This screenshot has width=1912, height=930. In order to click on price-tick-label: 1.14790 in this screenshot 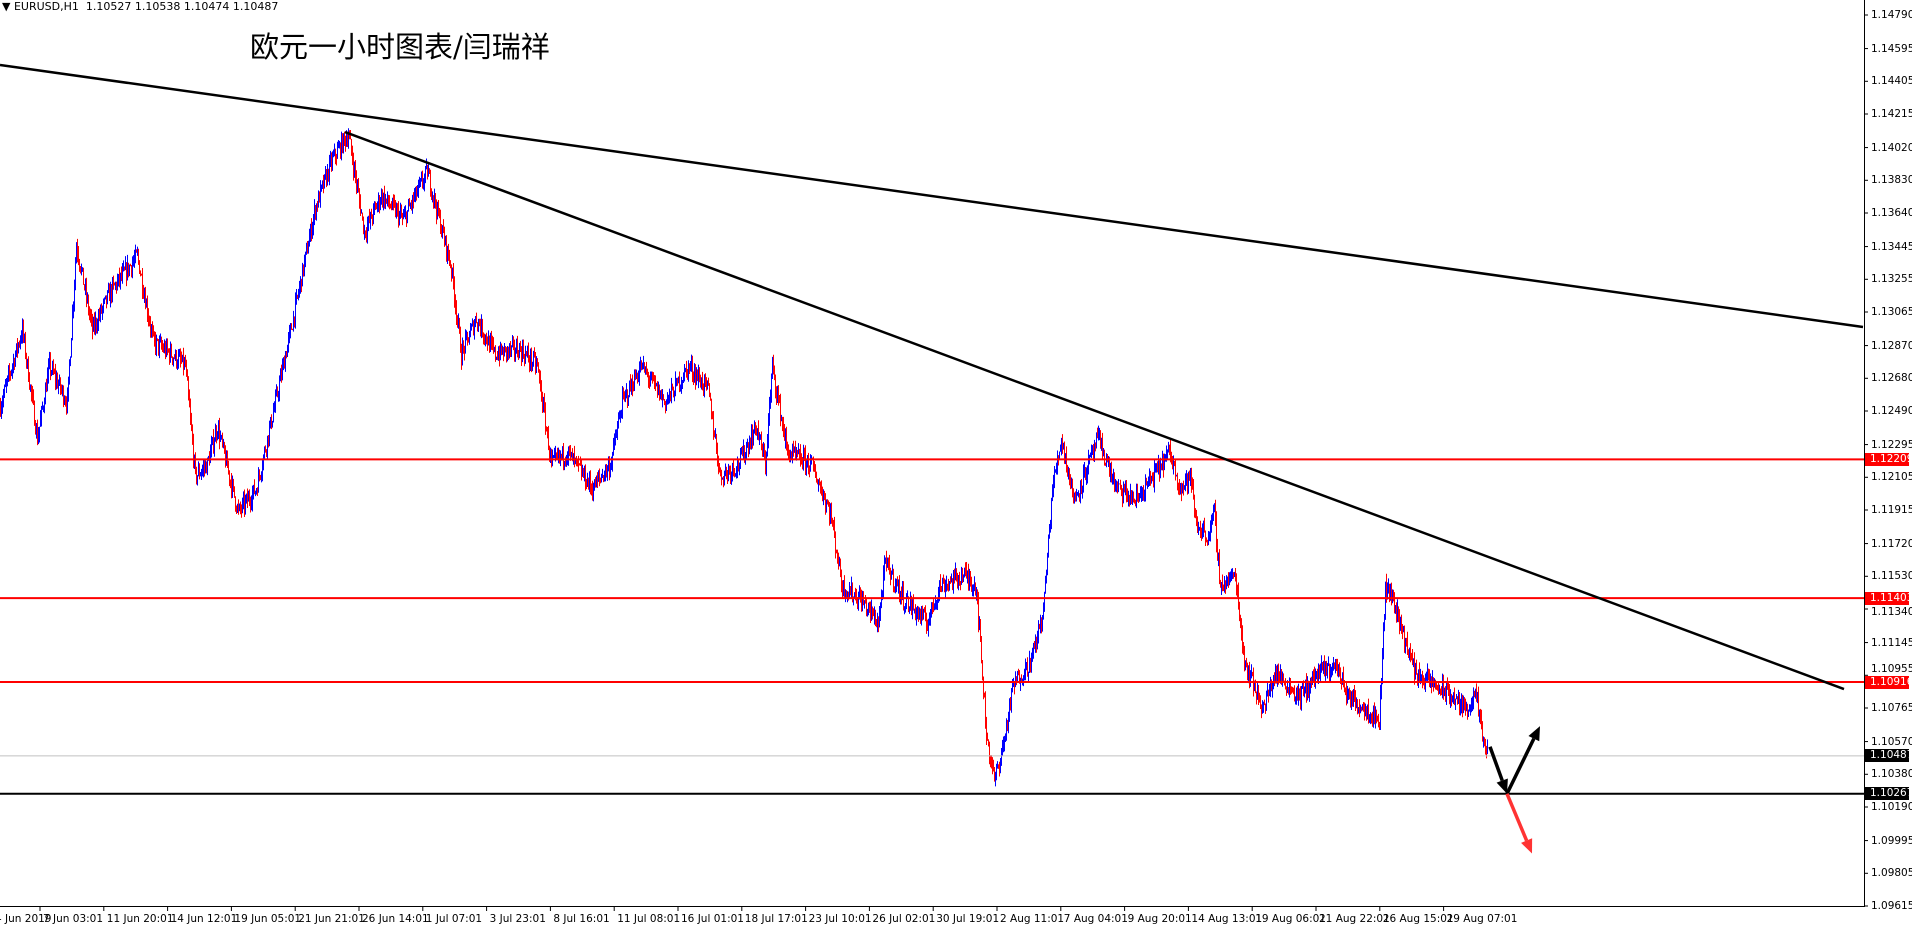, I will do `click(1891, 15)`.